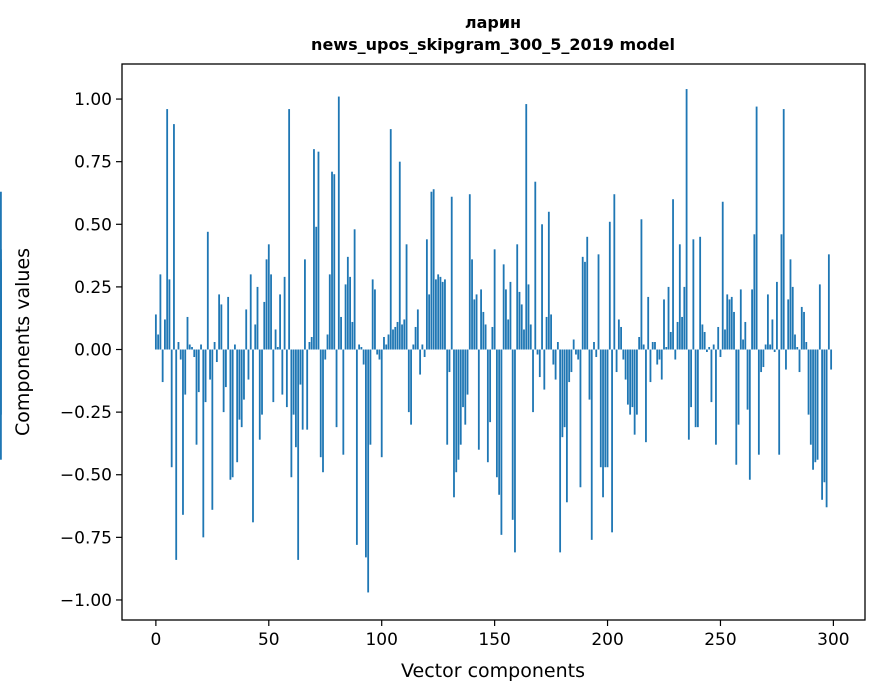 Image resolution: width=880 pixels, height=696 pixels. Describe the element at coordinates (93, 351) in the screenshot. I see `y-tick-label: 0.00` at that location.